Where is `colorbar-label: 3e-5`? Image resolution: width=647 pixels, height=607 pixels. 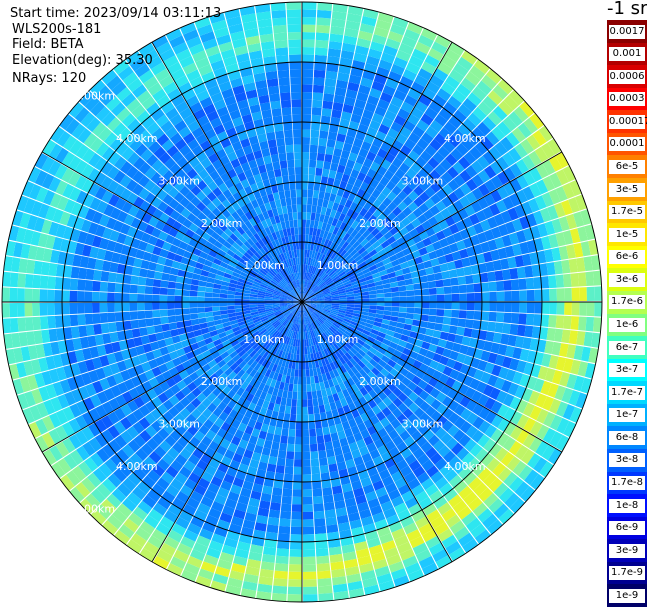 colorbar-label: 3e-5 is located at coordinates (627, 189).